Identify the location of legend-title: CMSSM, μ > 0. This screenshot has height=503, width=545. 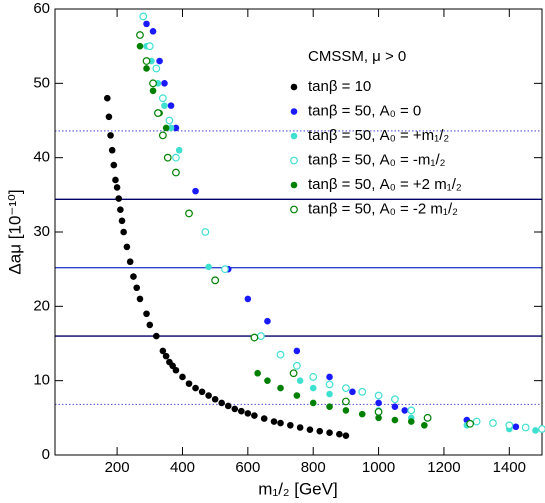
(357, 56).